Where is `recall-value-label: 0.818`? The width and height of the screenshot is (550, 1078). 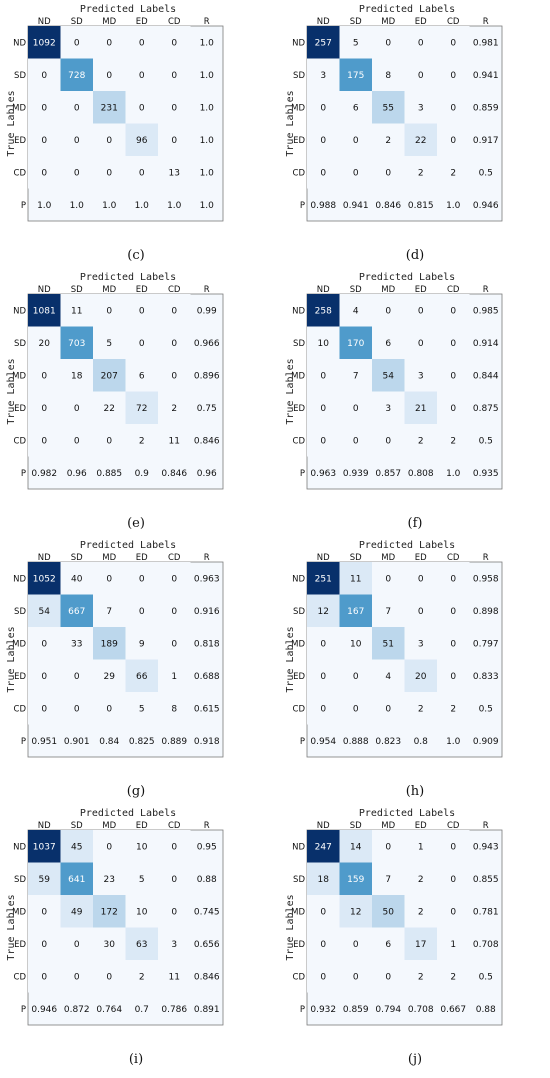 recall-value-label: 0.818 is located at coordinates (207, 644).